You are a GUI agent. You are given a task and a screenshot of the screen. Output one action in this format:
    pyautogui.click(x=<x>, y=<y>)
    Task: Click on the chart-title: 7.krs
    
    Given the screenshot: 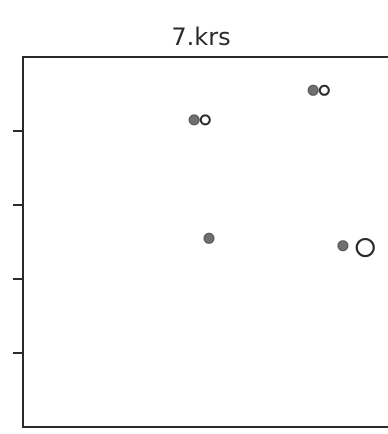 What is the action you would take?
    pyautogui.click(x=200, y=37)
    